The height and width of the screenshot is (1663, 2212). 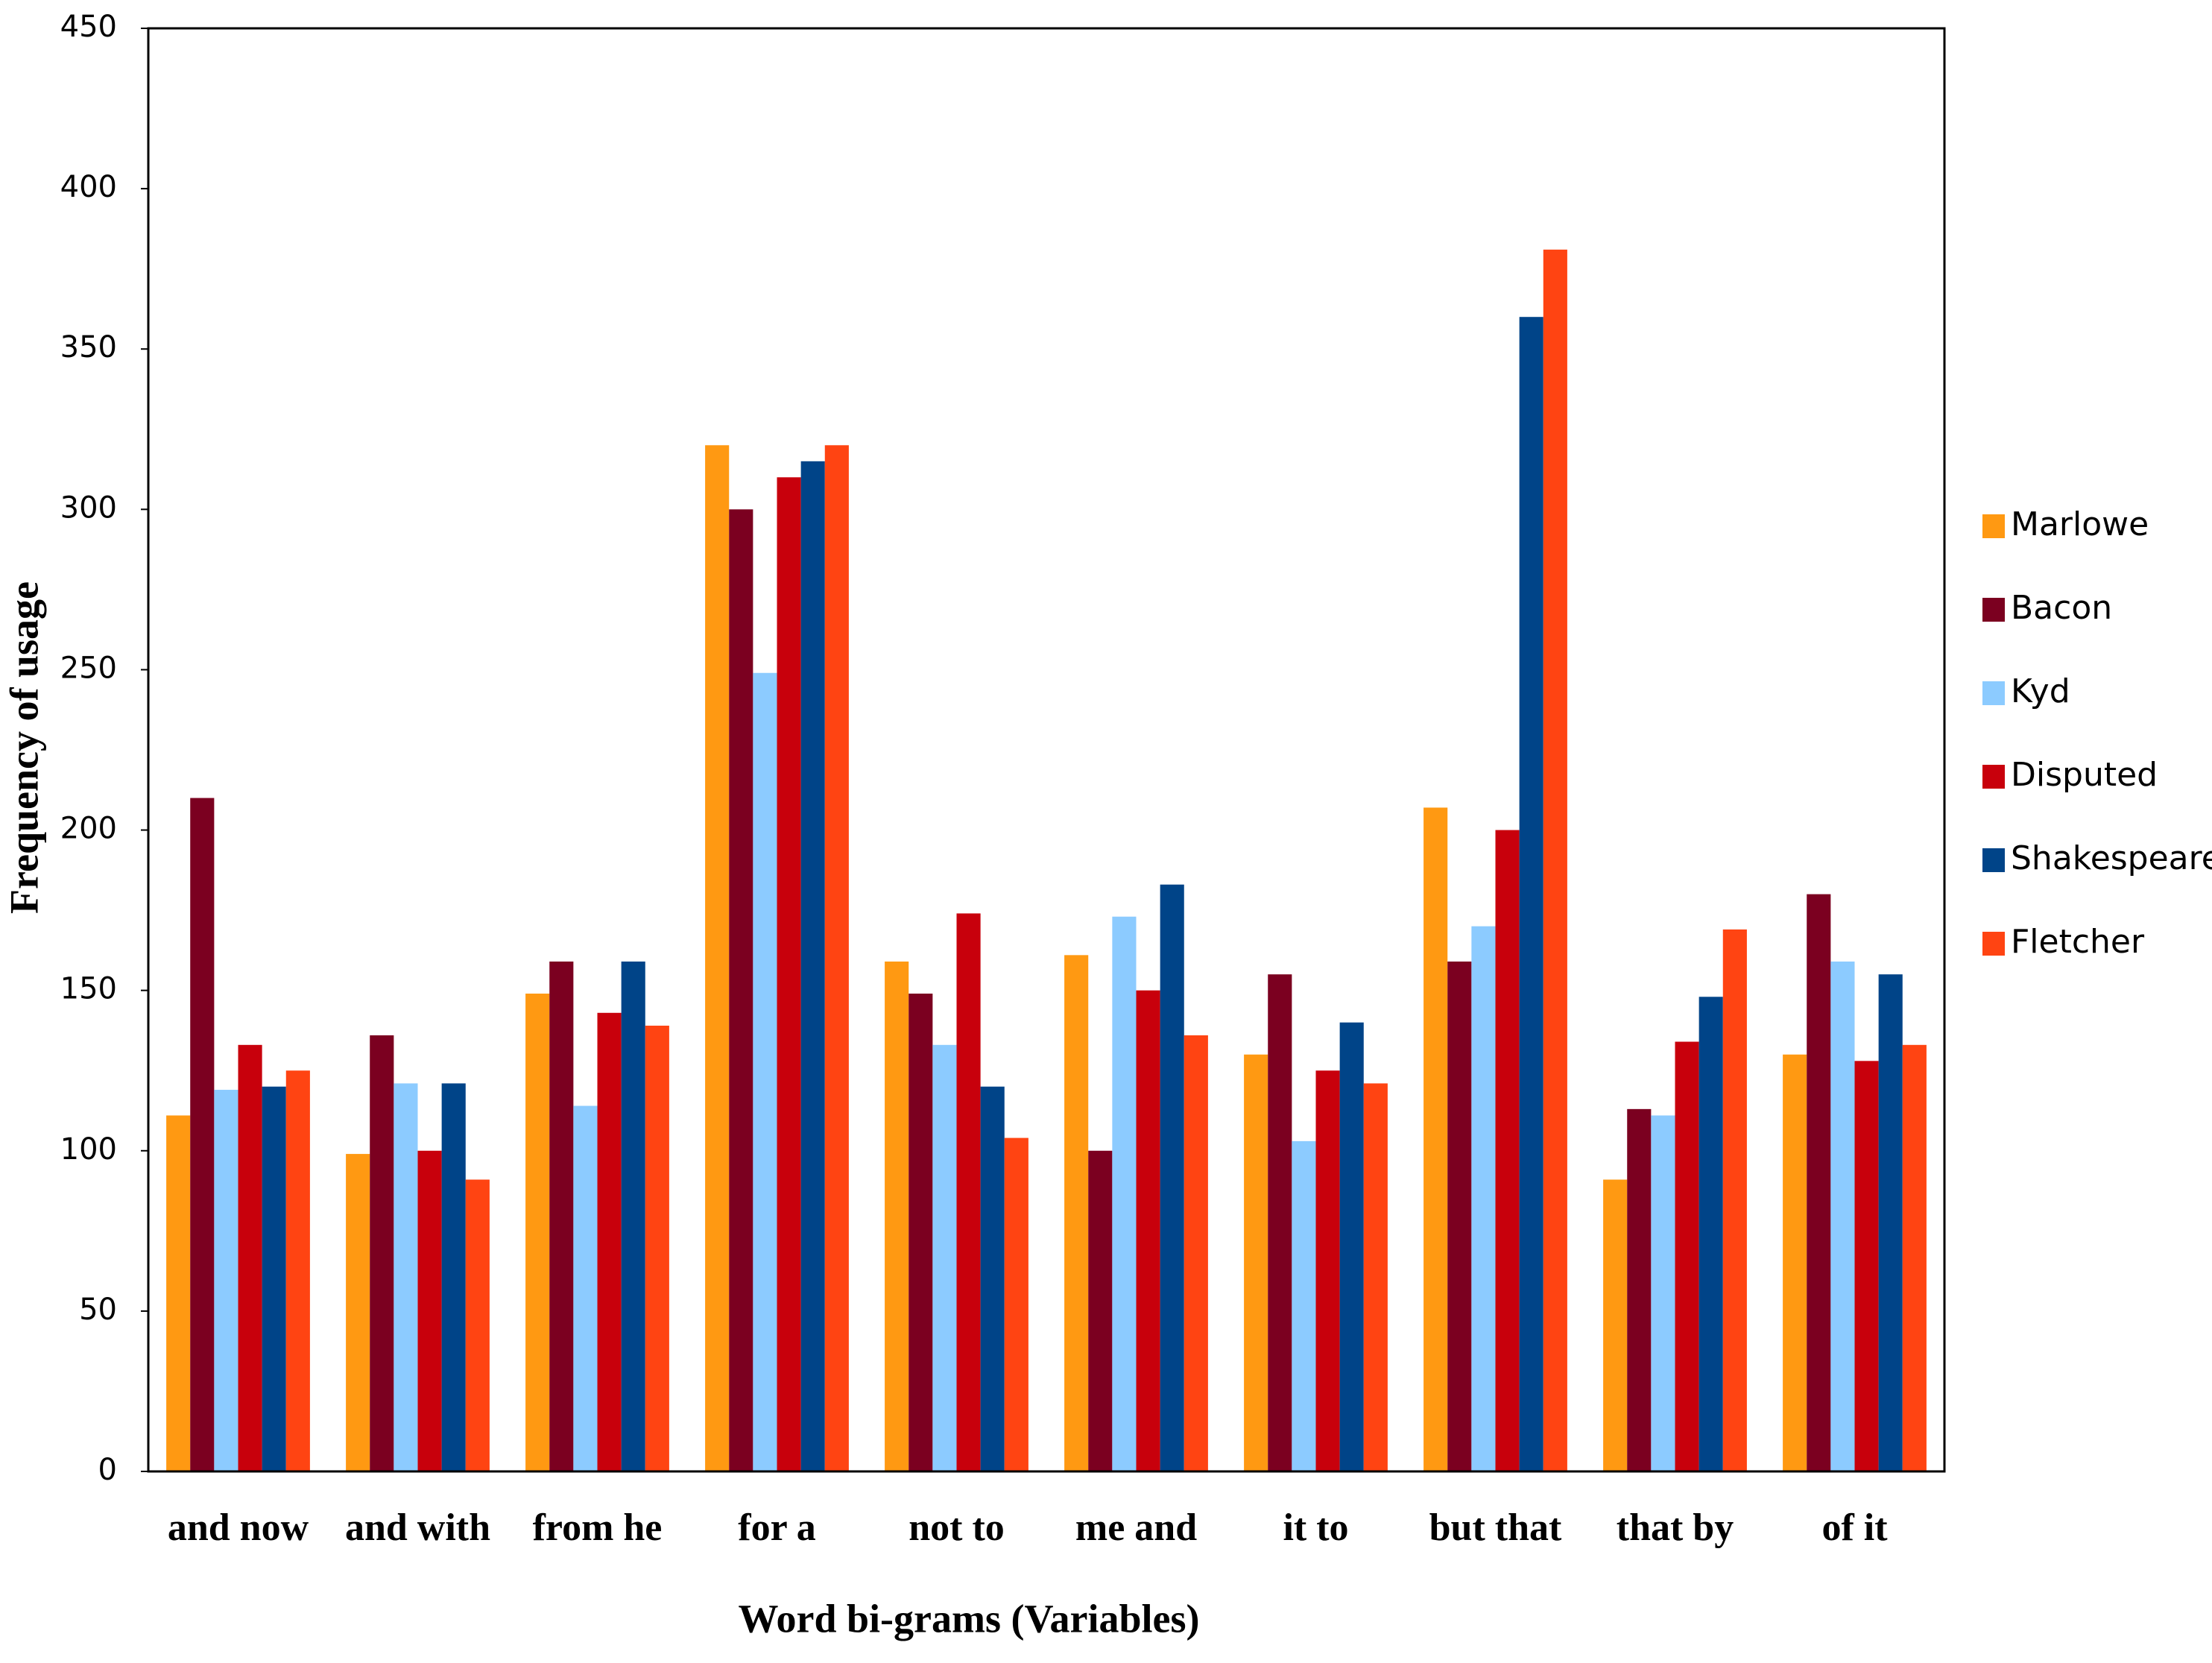 What do you see at coordinates (88, 829) in the screenshot?
I see `y-tick-label: 200` at bounding box center [88, 829].